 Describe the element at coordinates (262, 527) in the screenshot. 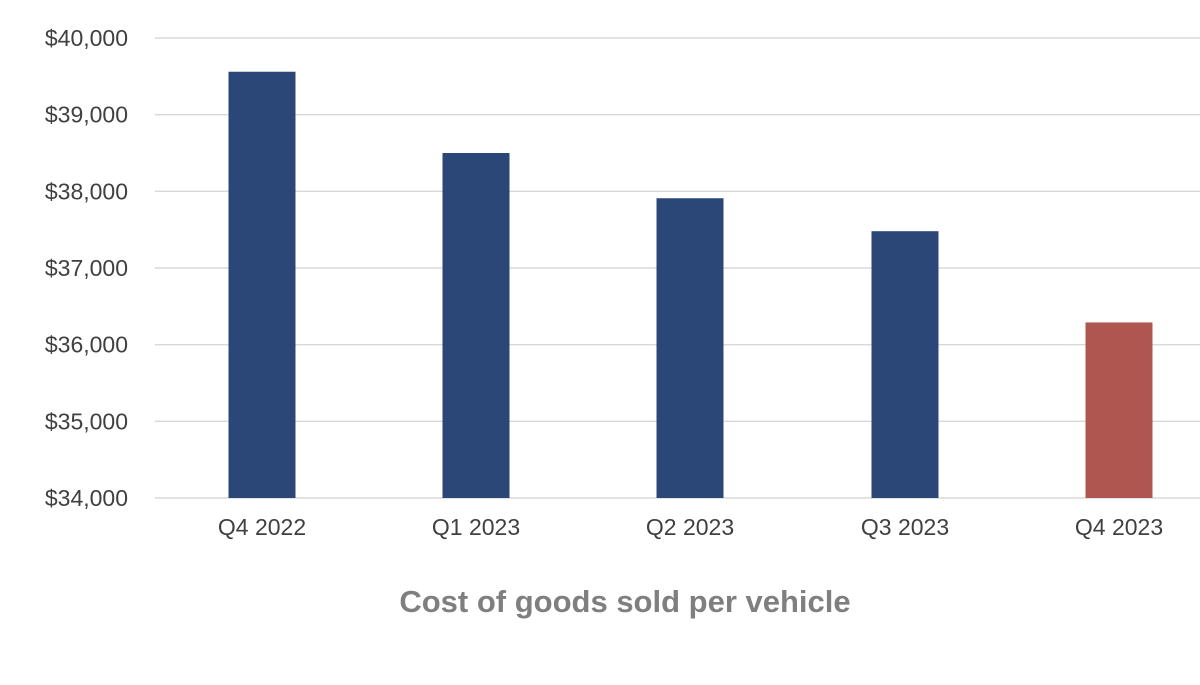

I see `x-tick-label: Q4 2022` at that location.